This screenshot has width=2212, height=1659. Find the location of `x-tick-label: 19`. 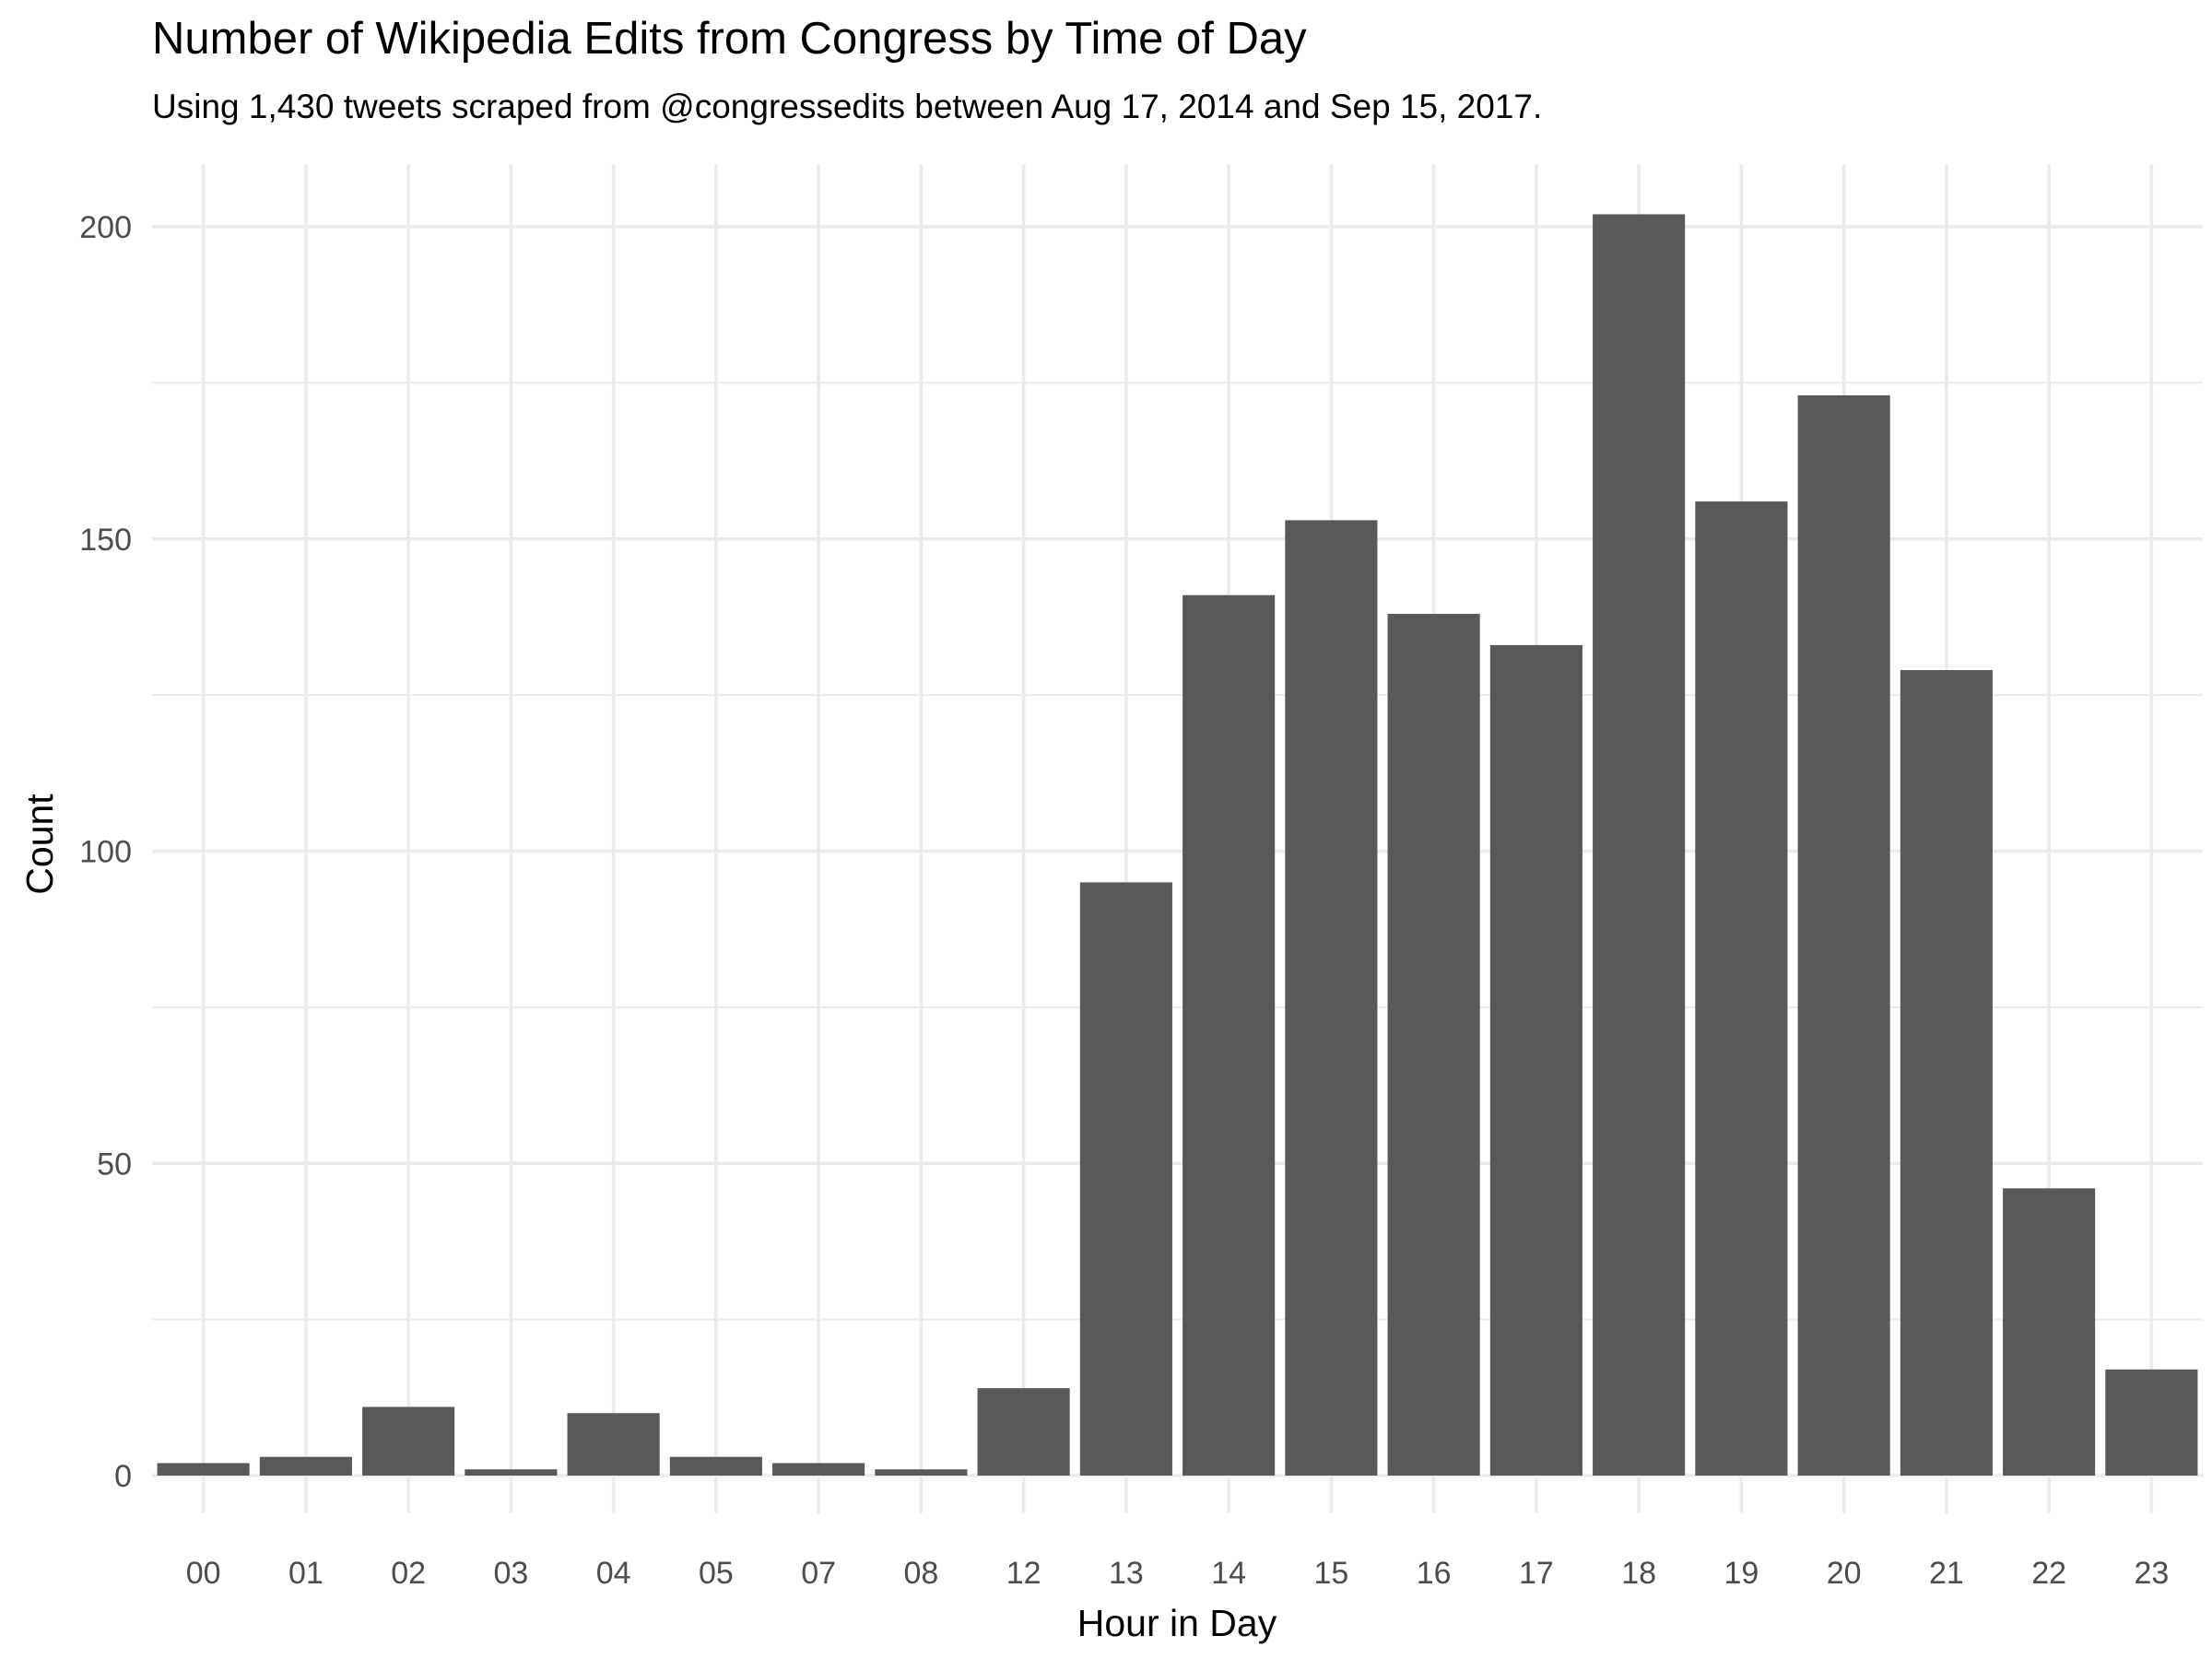

x-tick-label: 19 is located at coordinates (1741, 1573).